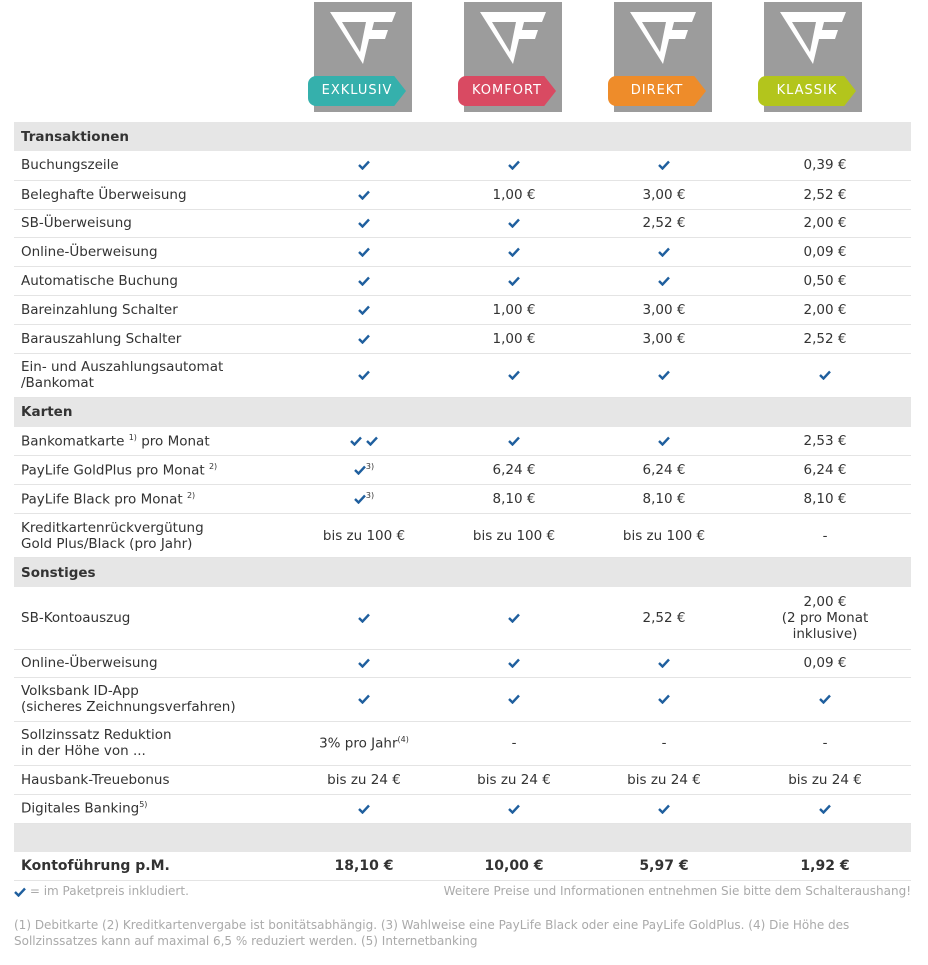 Image resolution: width=928 pixels, height=965 pixels. I want to click on row-label: SB-Kontoauszug, so click(151, 618).